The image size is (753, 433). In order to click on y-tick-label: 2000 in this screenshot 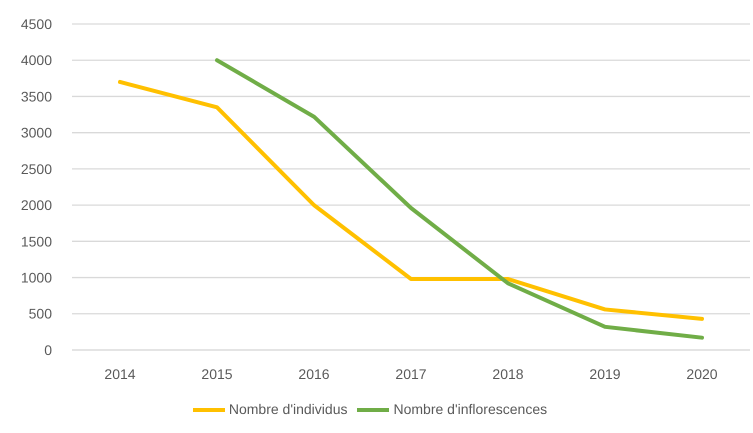, I will do `click(36, 205)`.